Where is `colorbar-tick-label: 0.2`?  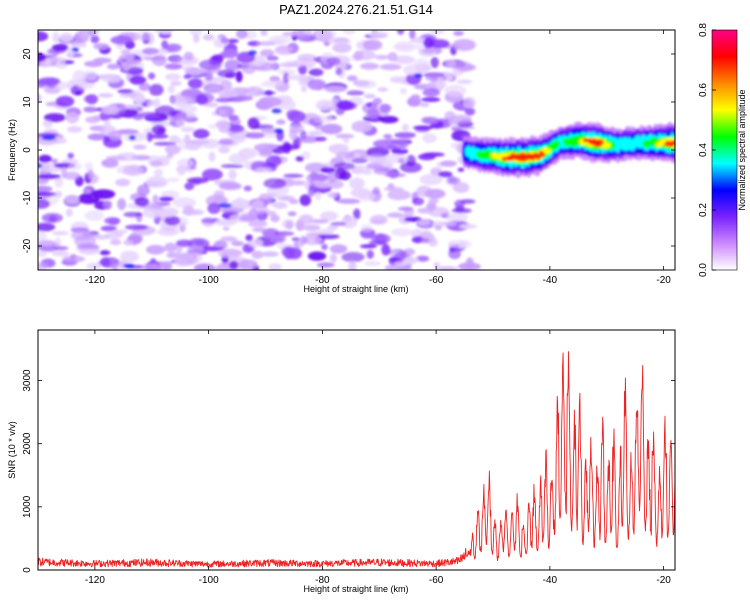
colorbar-tick-label: 0.2 is located at coordinates (703, 210).